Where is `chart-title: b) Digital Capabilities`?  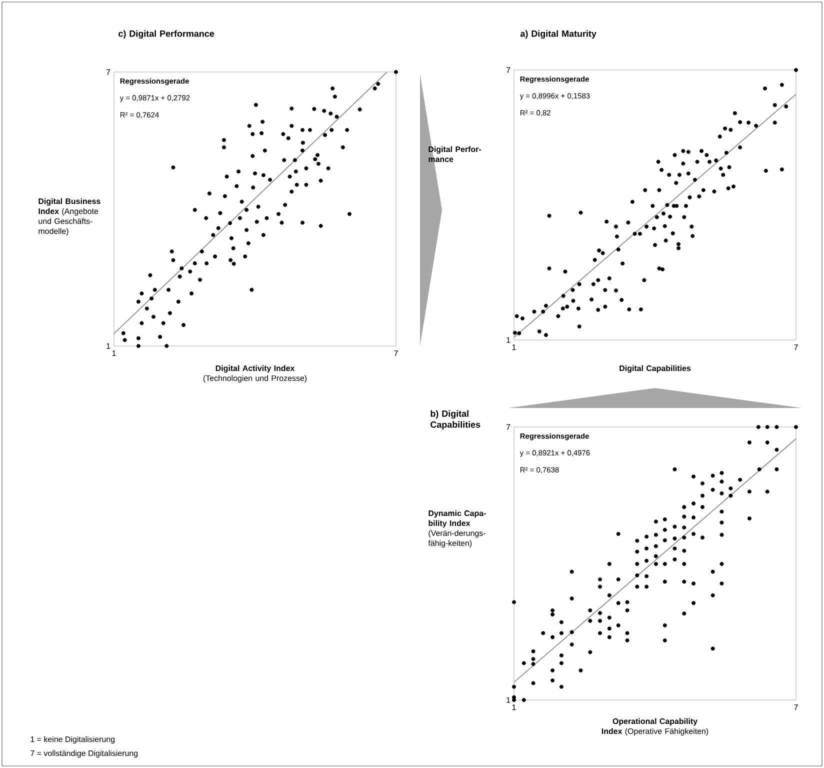
chart-title: b) Digital Capabilities is located at coordinates (455, 420).